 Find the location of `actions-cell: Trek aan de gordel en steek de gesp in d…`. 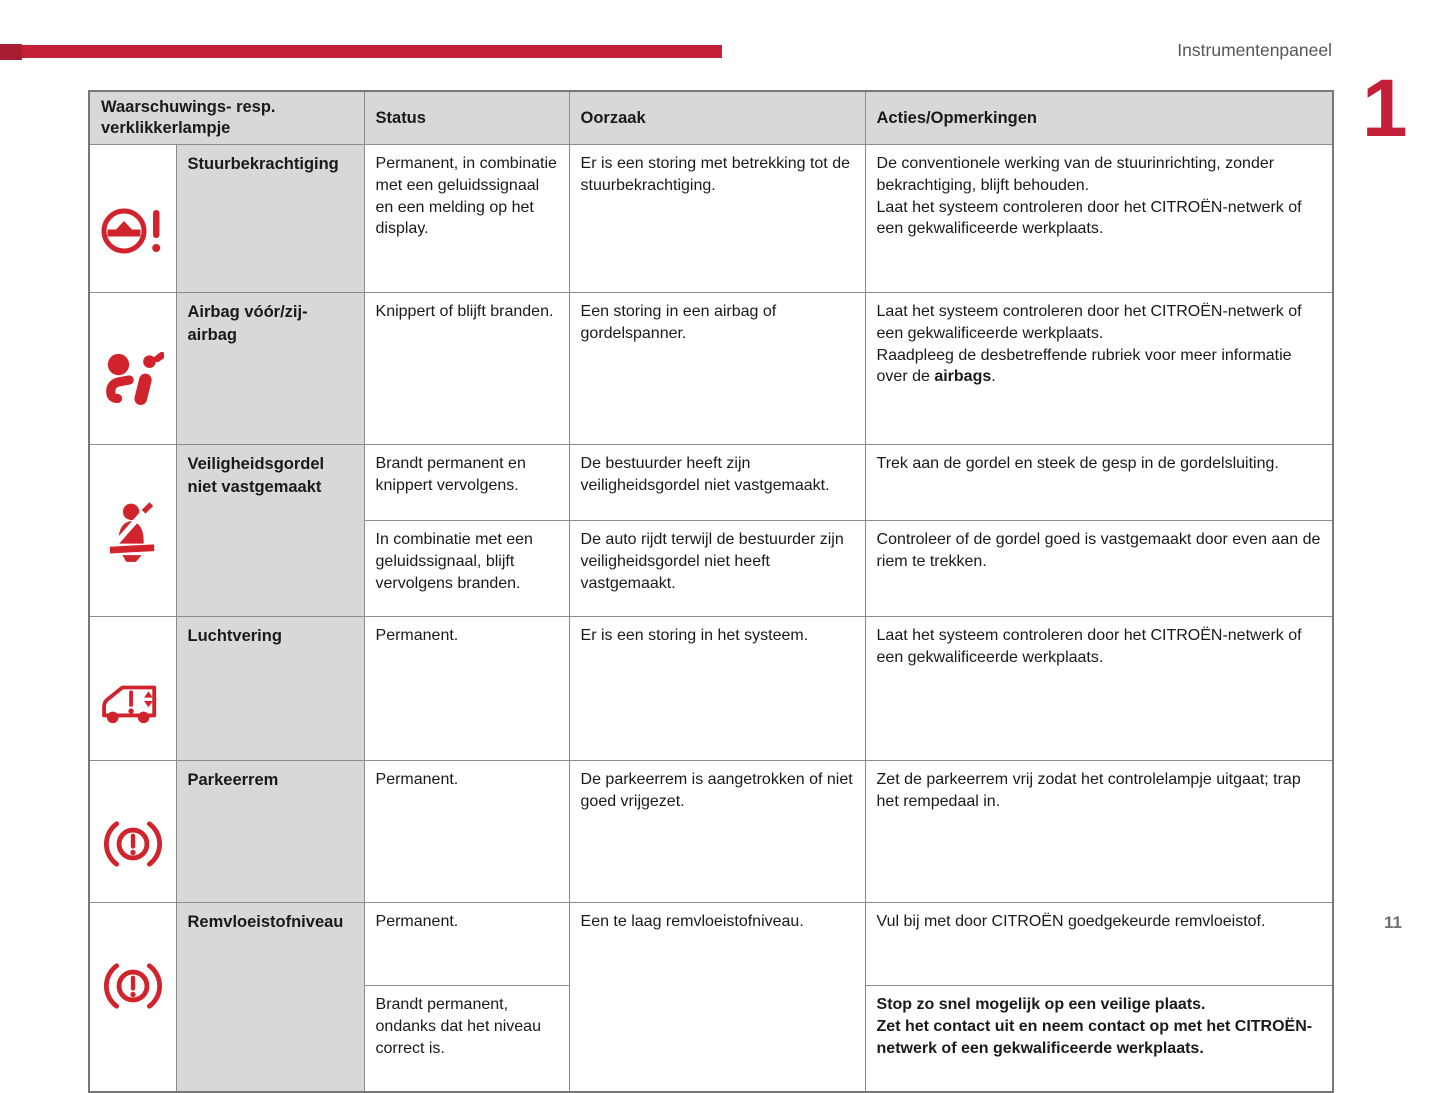

actions-cell: Trek aan de gordel en steek de gesp in d… is located at coordinates (1099, 483).